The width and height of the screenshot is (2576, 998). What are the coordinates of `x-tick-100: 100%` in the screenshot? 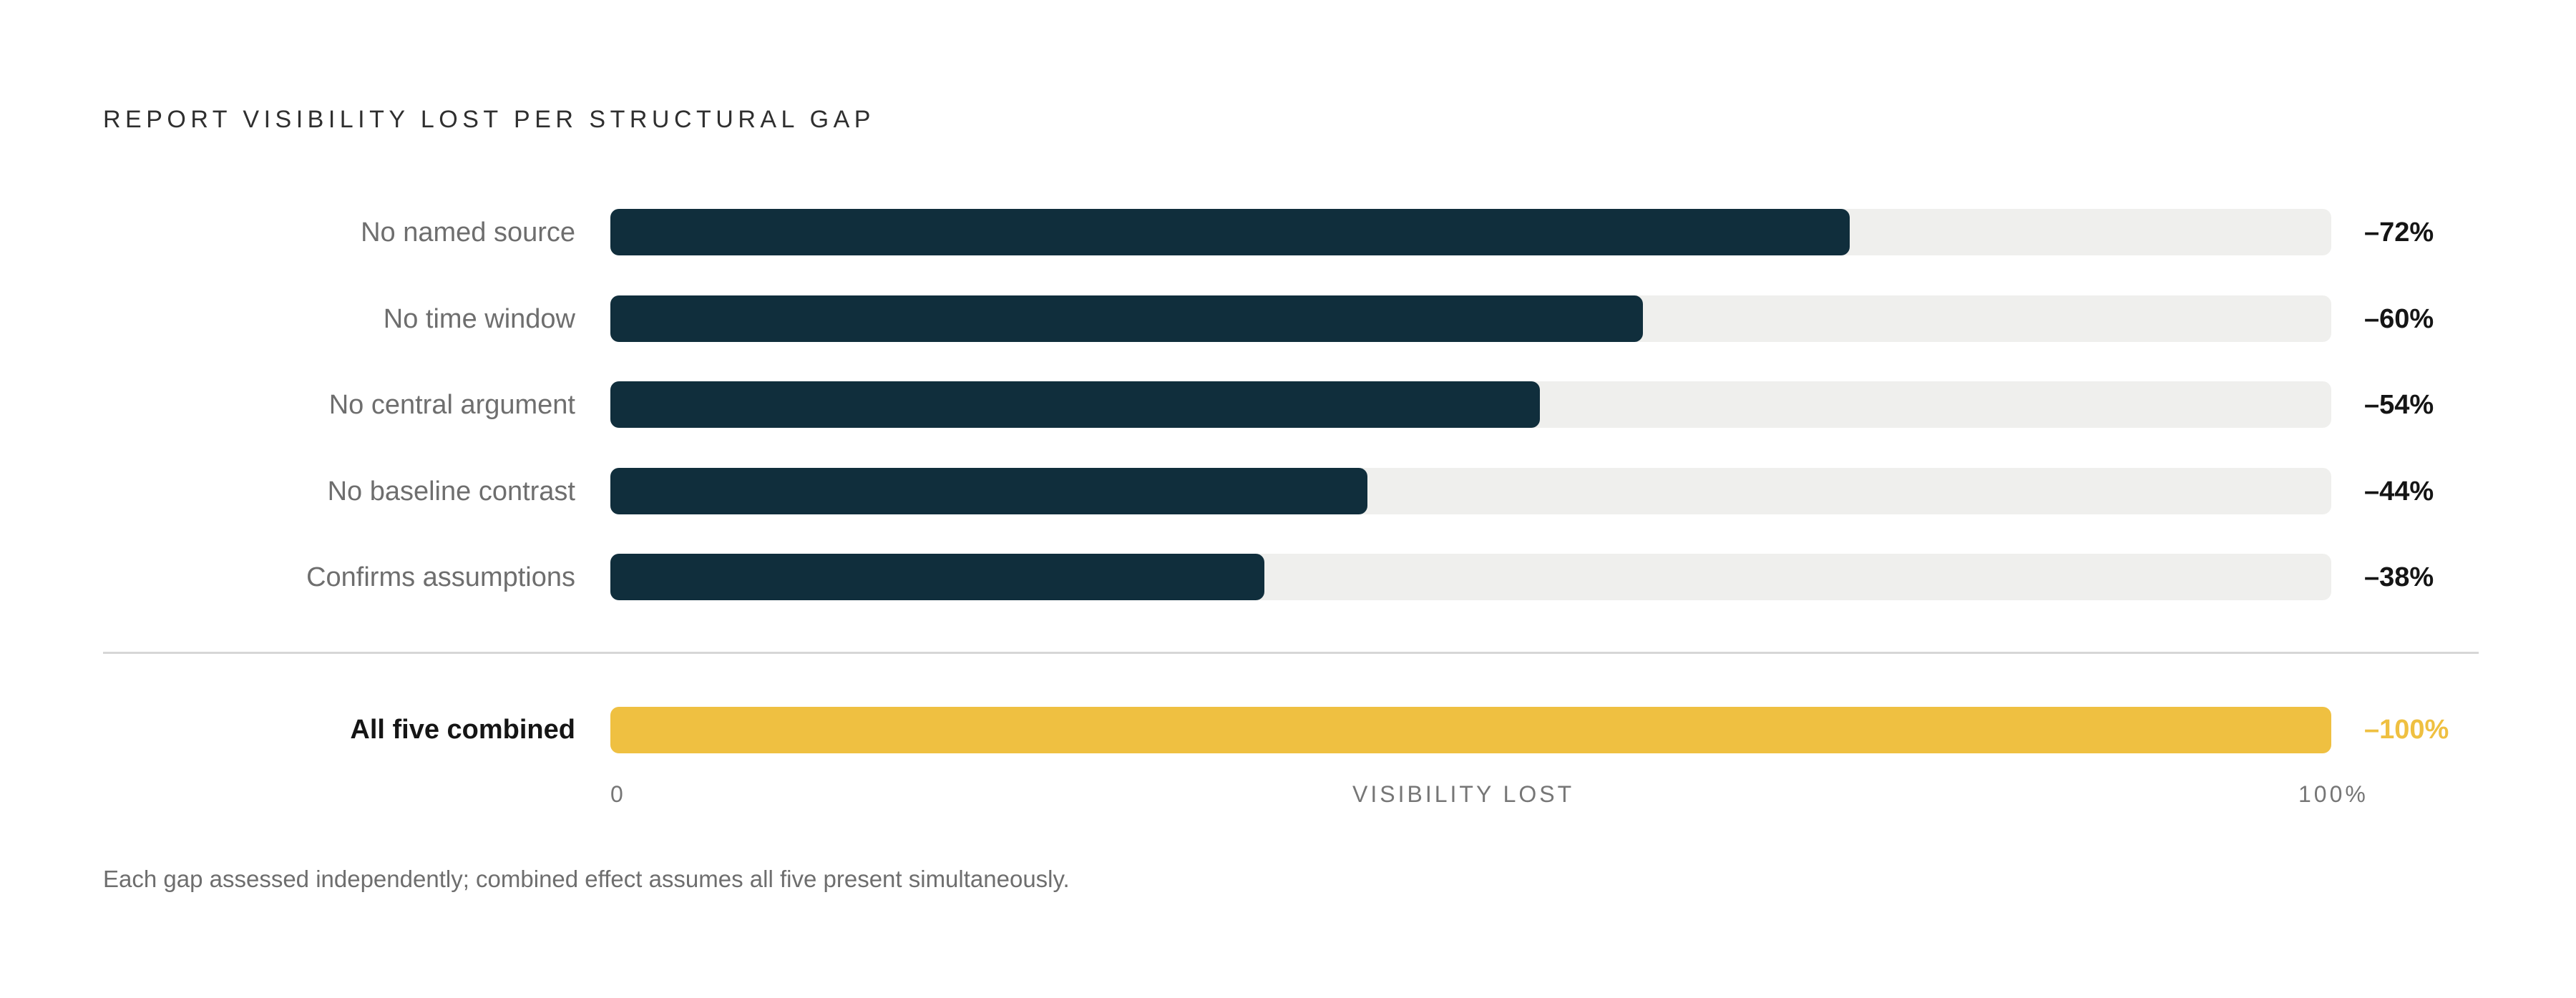 It's located at (2333, 794).